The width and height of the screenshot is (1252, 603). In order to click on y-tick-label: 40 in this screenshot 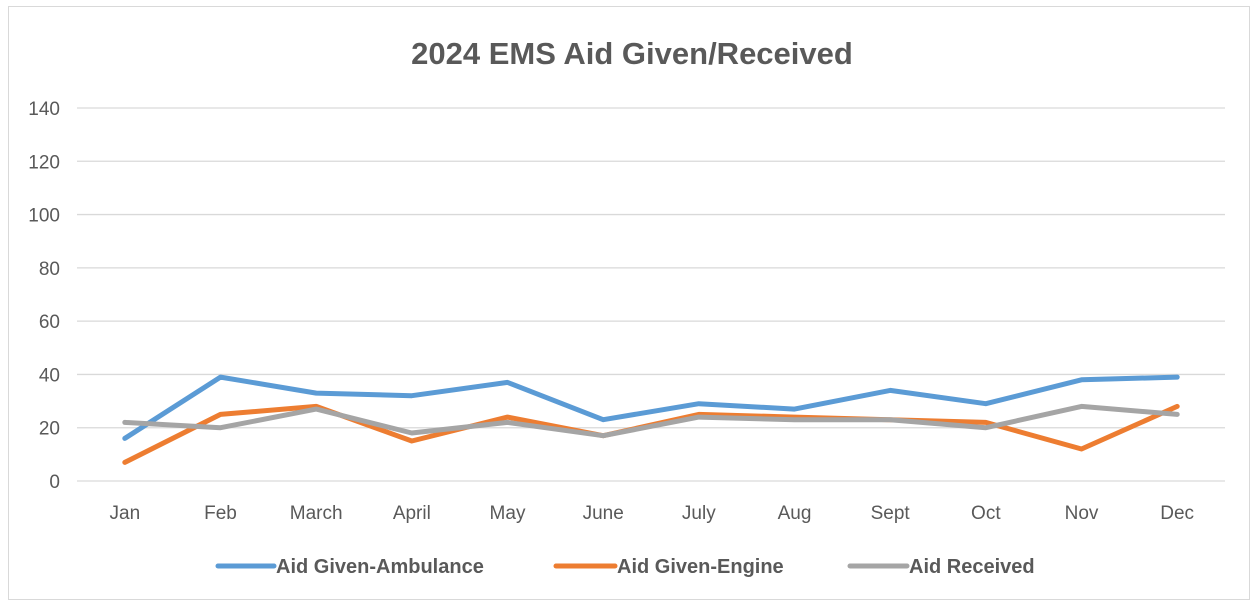, I will do `click(49, 375)`.